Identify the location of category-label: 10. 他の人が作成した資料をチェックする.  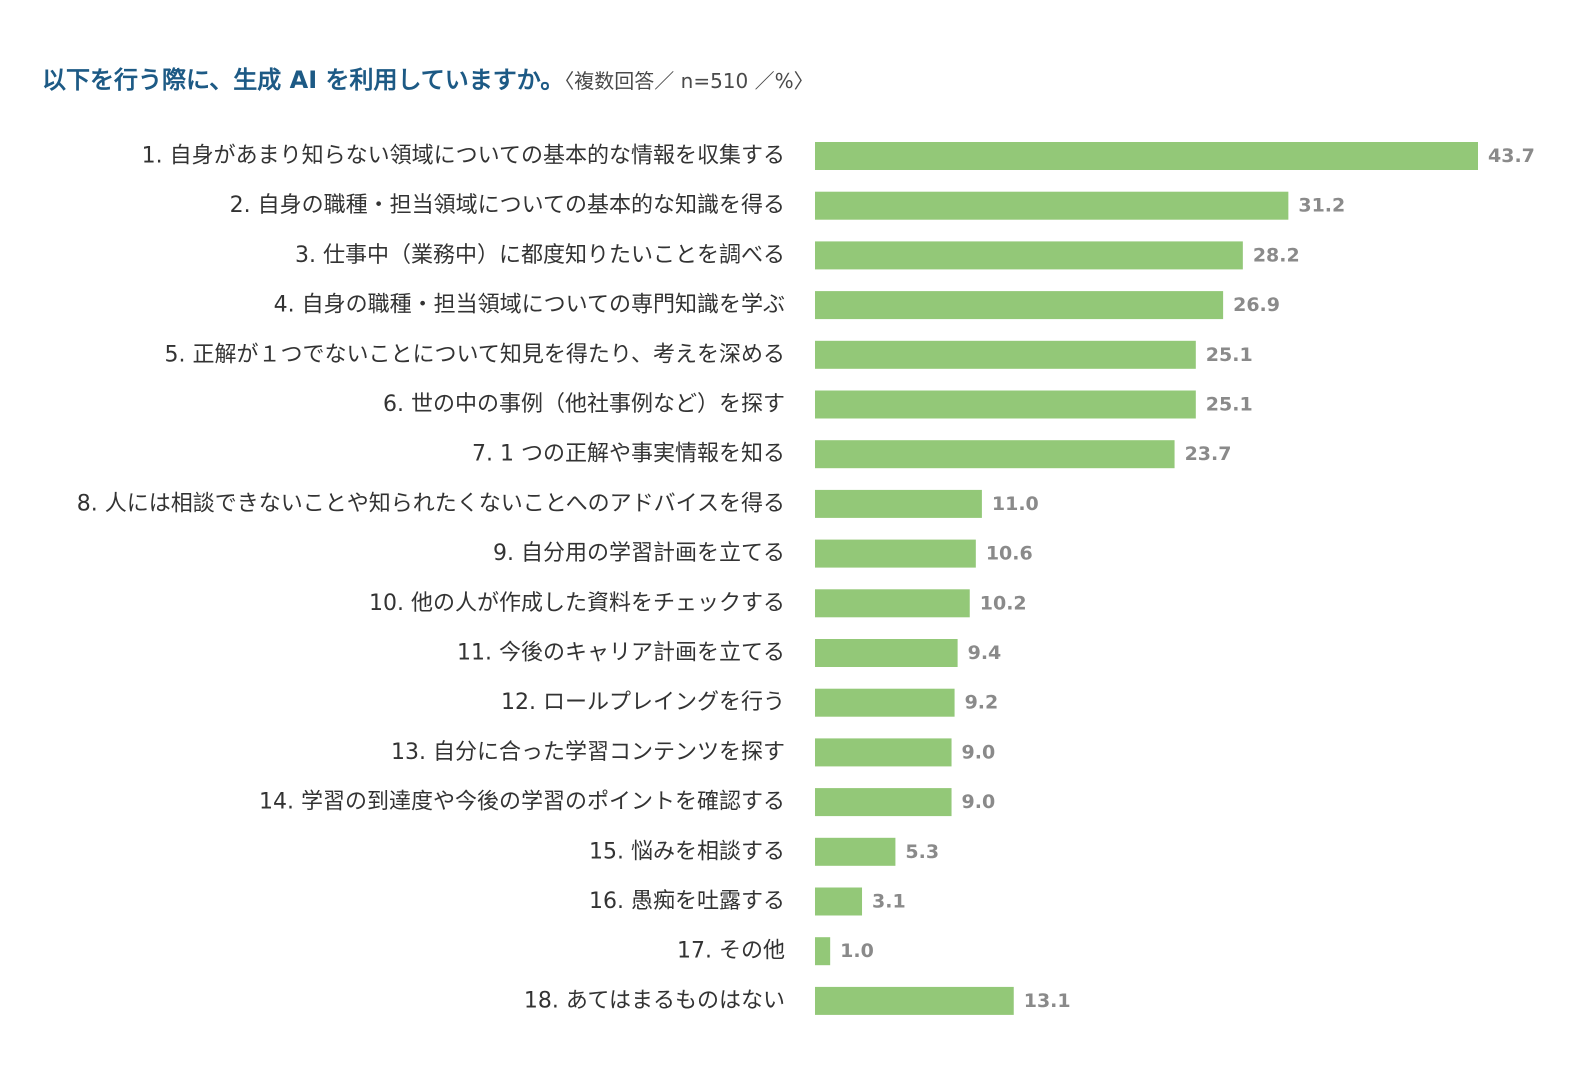
(577, 603).